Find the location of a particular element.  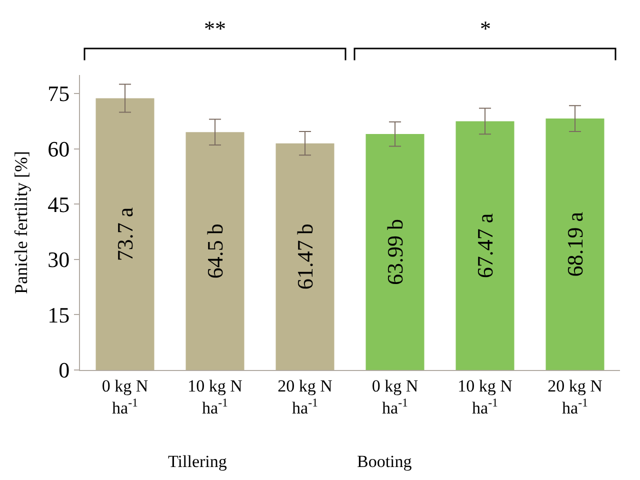

data-label: 61.47 b is located at coordinates (305, 257).